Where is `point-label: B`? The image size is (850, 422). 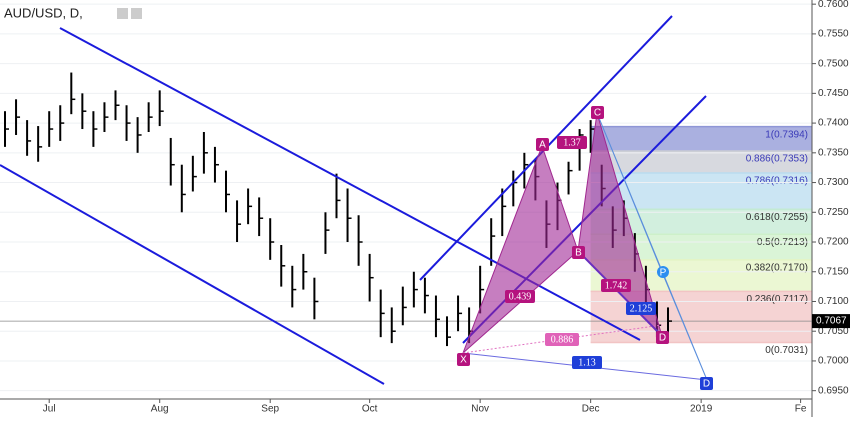
point-label: B is located at coordinates (578, 253).